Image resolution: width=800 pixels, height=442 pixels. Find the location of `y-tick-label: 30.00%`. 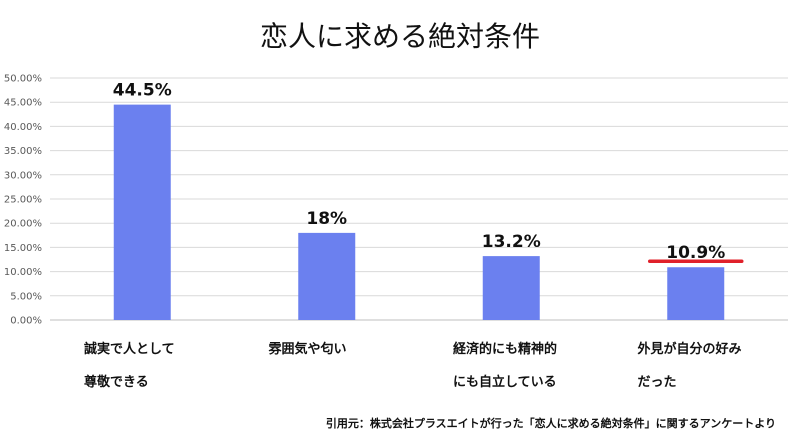

y-tick-label: 30.00% is located at coordinates (23, 175).